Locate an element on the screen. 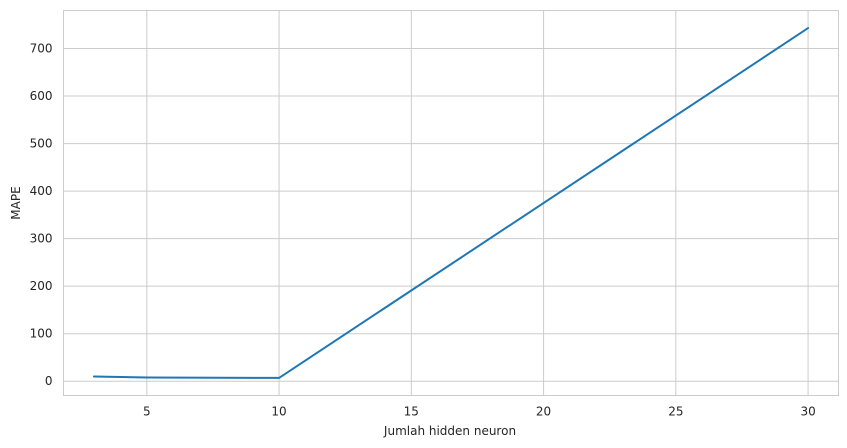  y-tick-label-600: 600 is located at coordinates (41, 96).